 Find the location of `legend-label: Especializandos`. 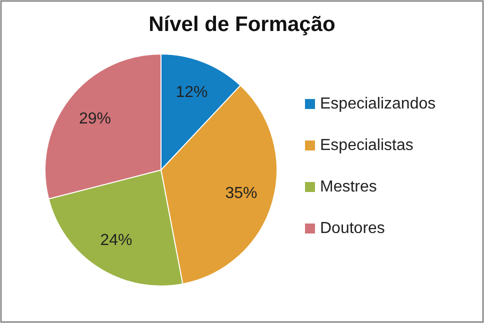

legend-label: Especializandos is located at coordinates (378, 104).